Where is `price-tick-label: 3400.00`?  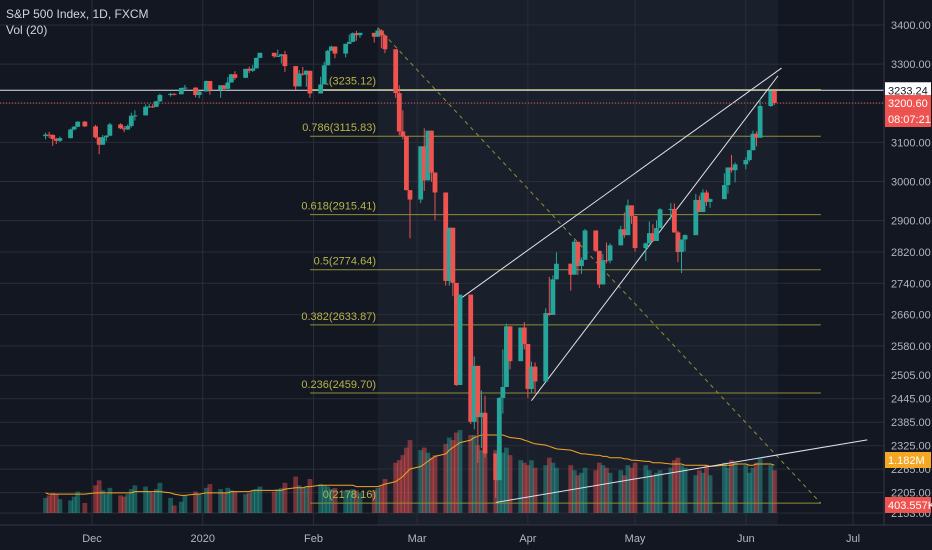
price-tick-label: 3400.00 is located at coordinates (911, 26).